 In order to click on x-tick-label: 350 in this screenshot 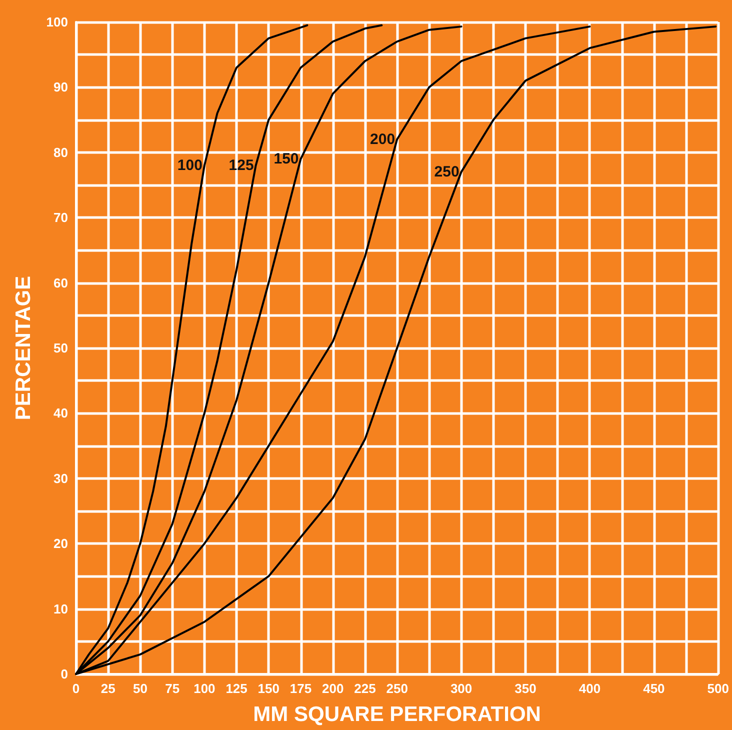, I will do `click(525, 688)`.